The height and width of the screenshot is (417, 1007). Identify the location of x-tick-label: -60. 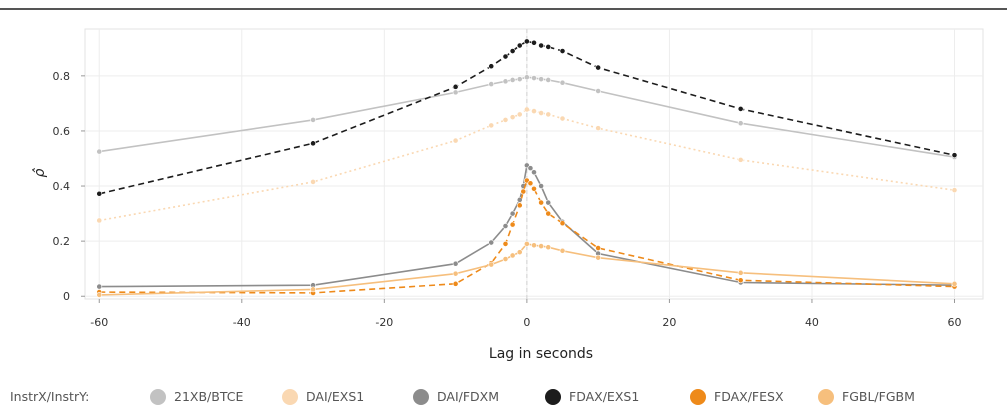
(99, 322).